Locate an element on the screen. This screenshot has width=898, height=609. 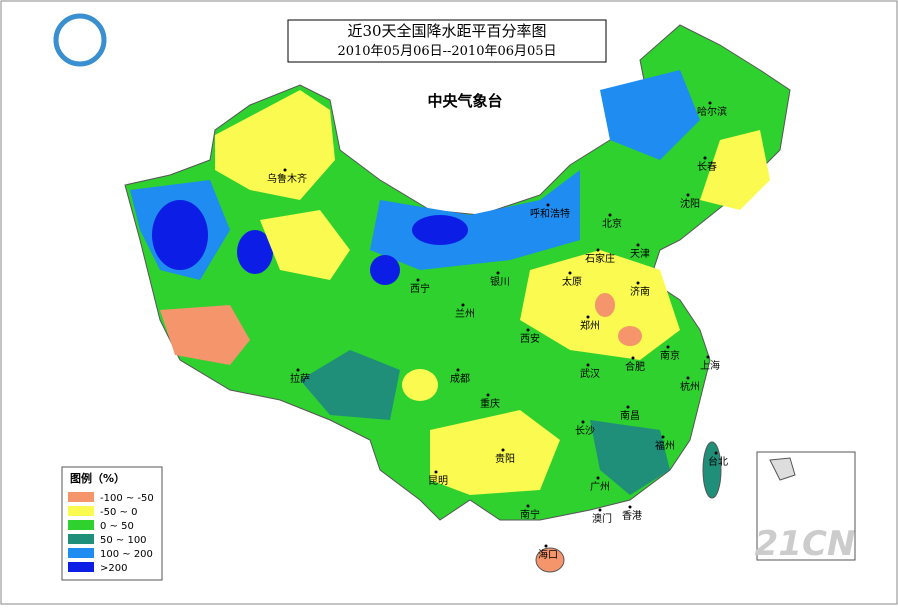
city-label: 北京 is located at coordinates (612, 223).